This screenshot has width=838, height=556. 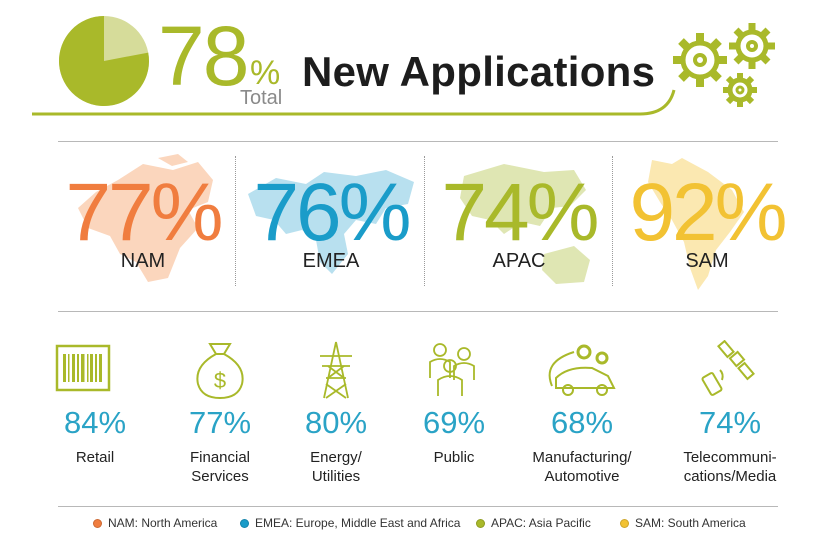 I want to click on page-title: New Applications, so click(x=479, y=71).